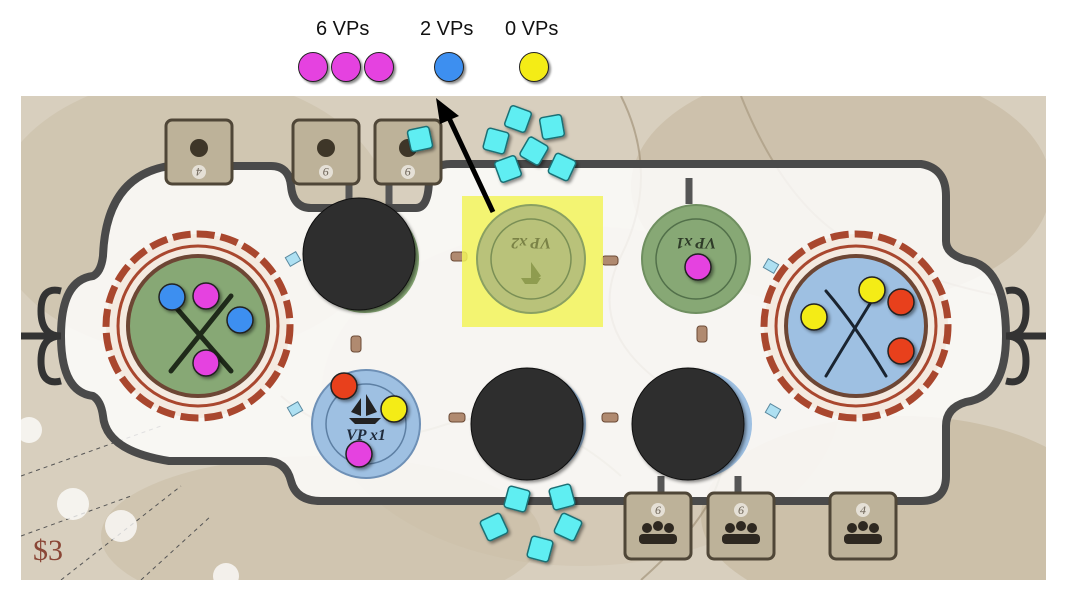 The height and width of the screenshot is (596, 1075). What do you see at coordinates (198, 326) in the screenshot?
I see `left-home-base` at bounding box center [198, 326].